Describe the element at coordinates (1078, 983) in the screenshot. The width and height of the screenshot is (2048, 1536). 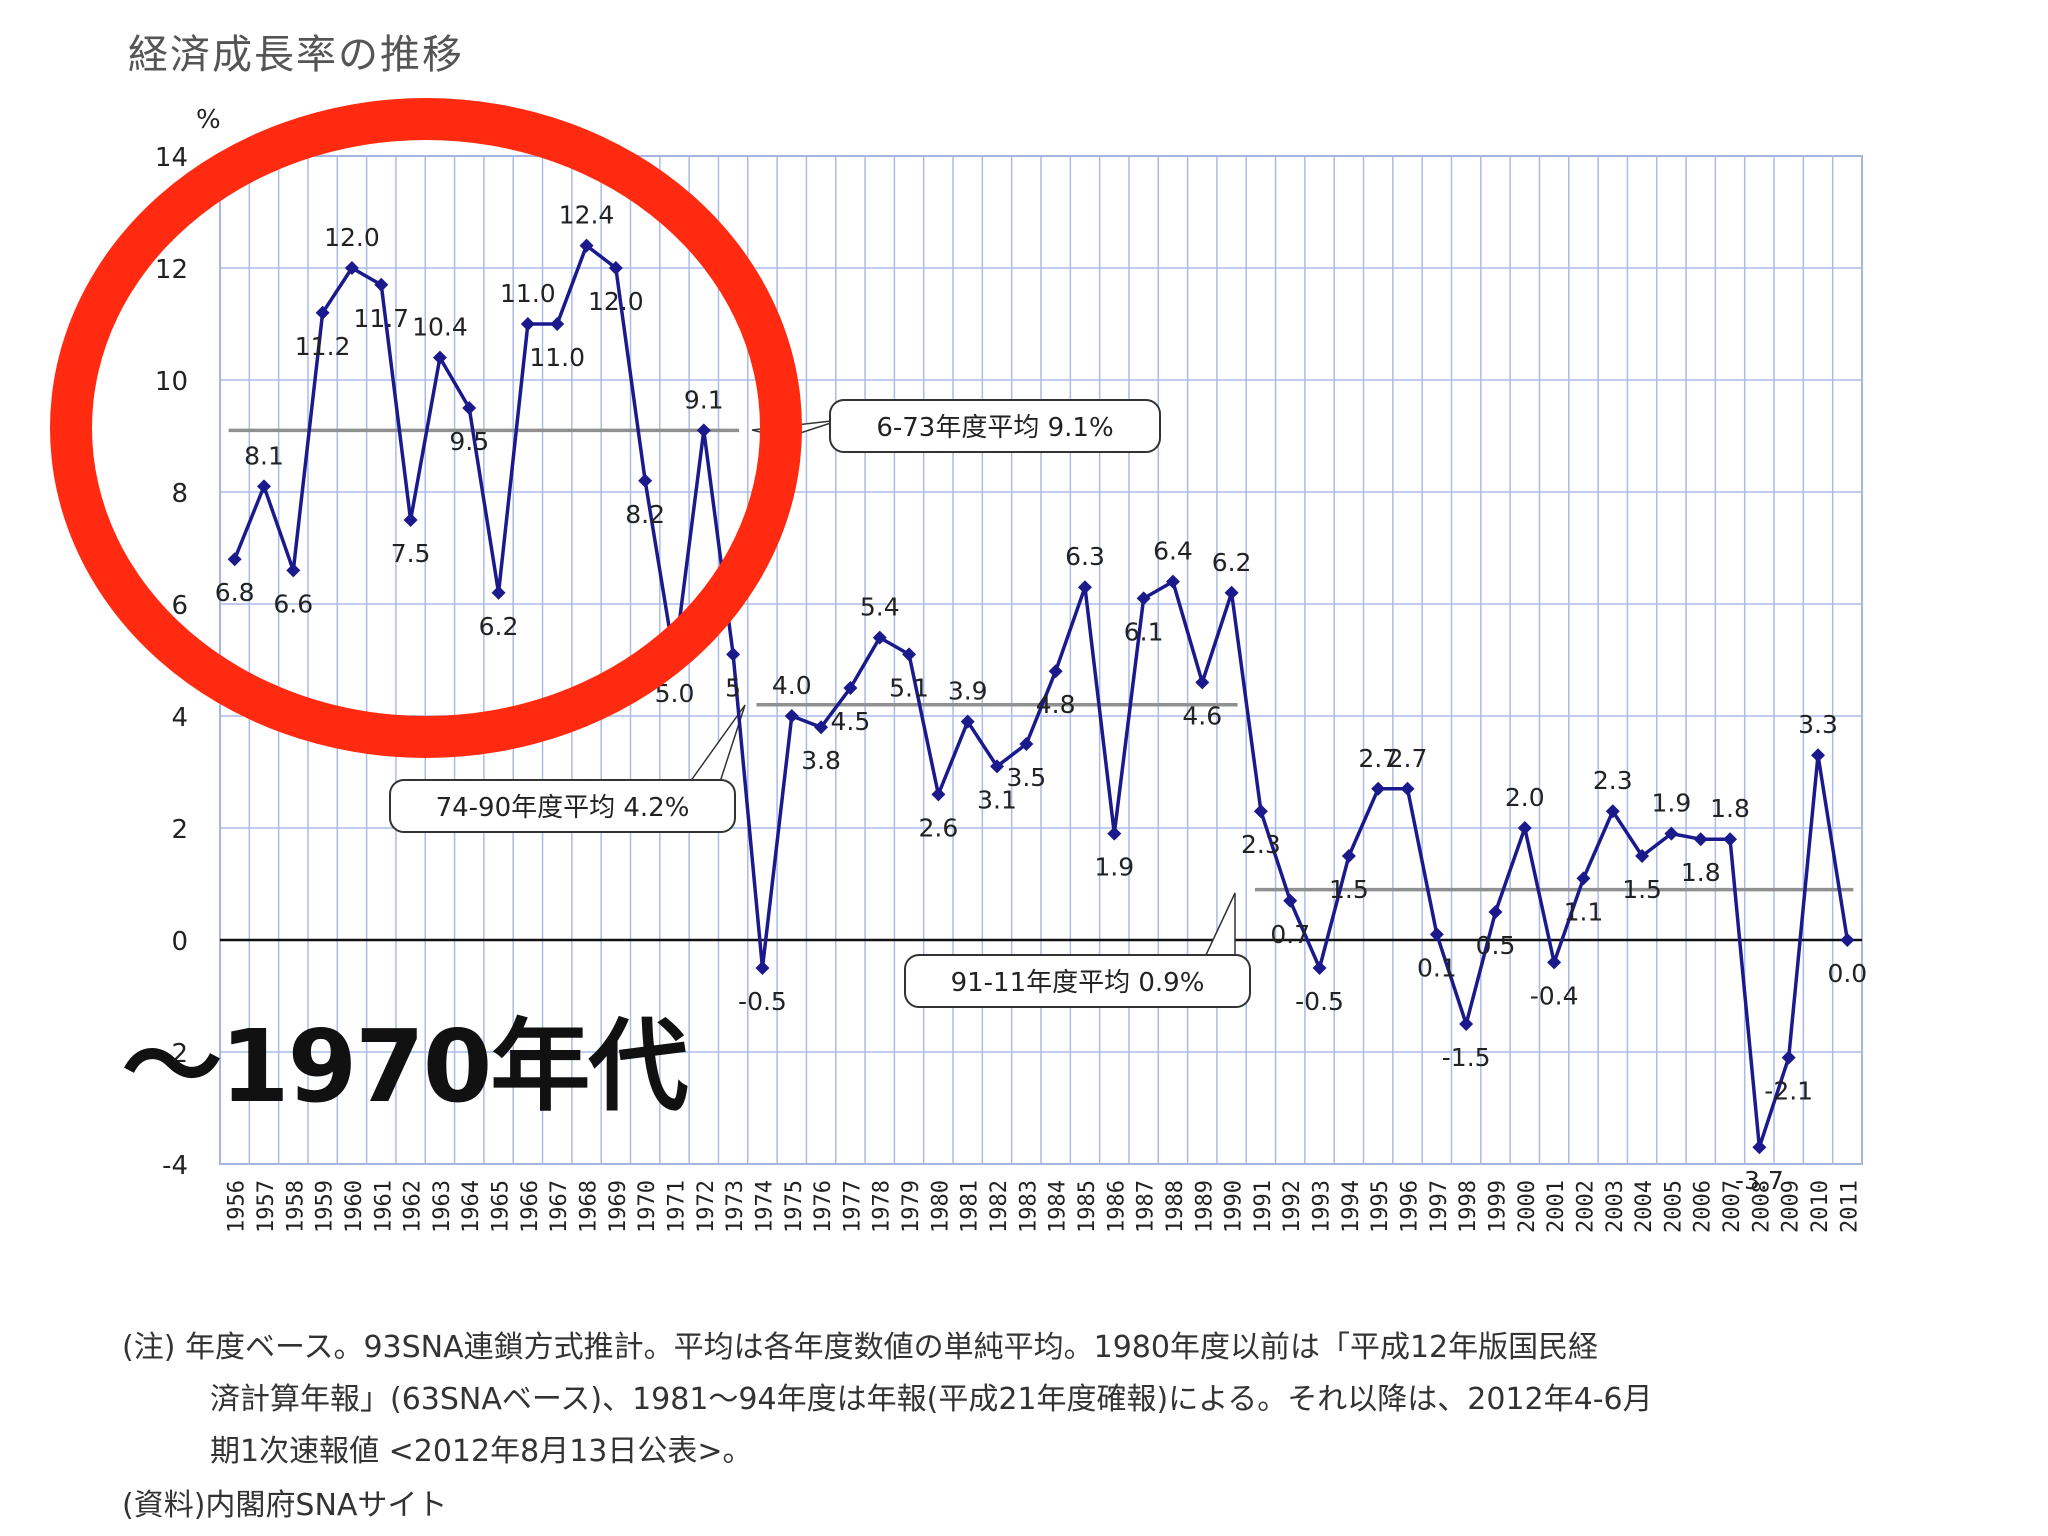
I see `average-label: 91-11年度平均 0.9%` at that location.